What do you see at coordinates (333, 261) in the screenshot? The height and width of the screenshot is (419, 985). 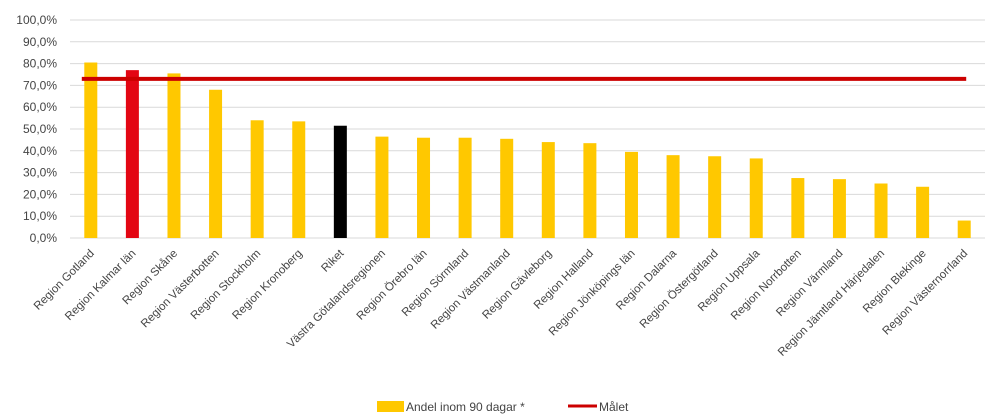 I see `x-tick-label: Riket` at bounding box center [333, 261].